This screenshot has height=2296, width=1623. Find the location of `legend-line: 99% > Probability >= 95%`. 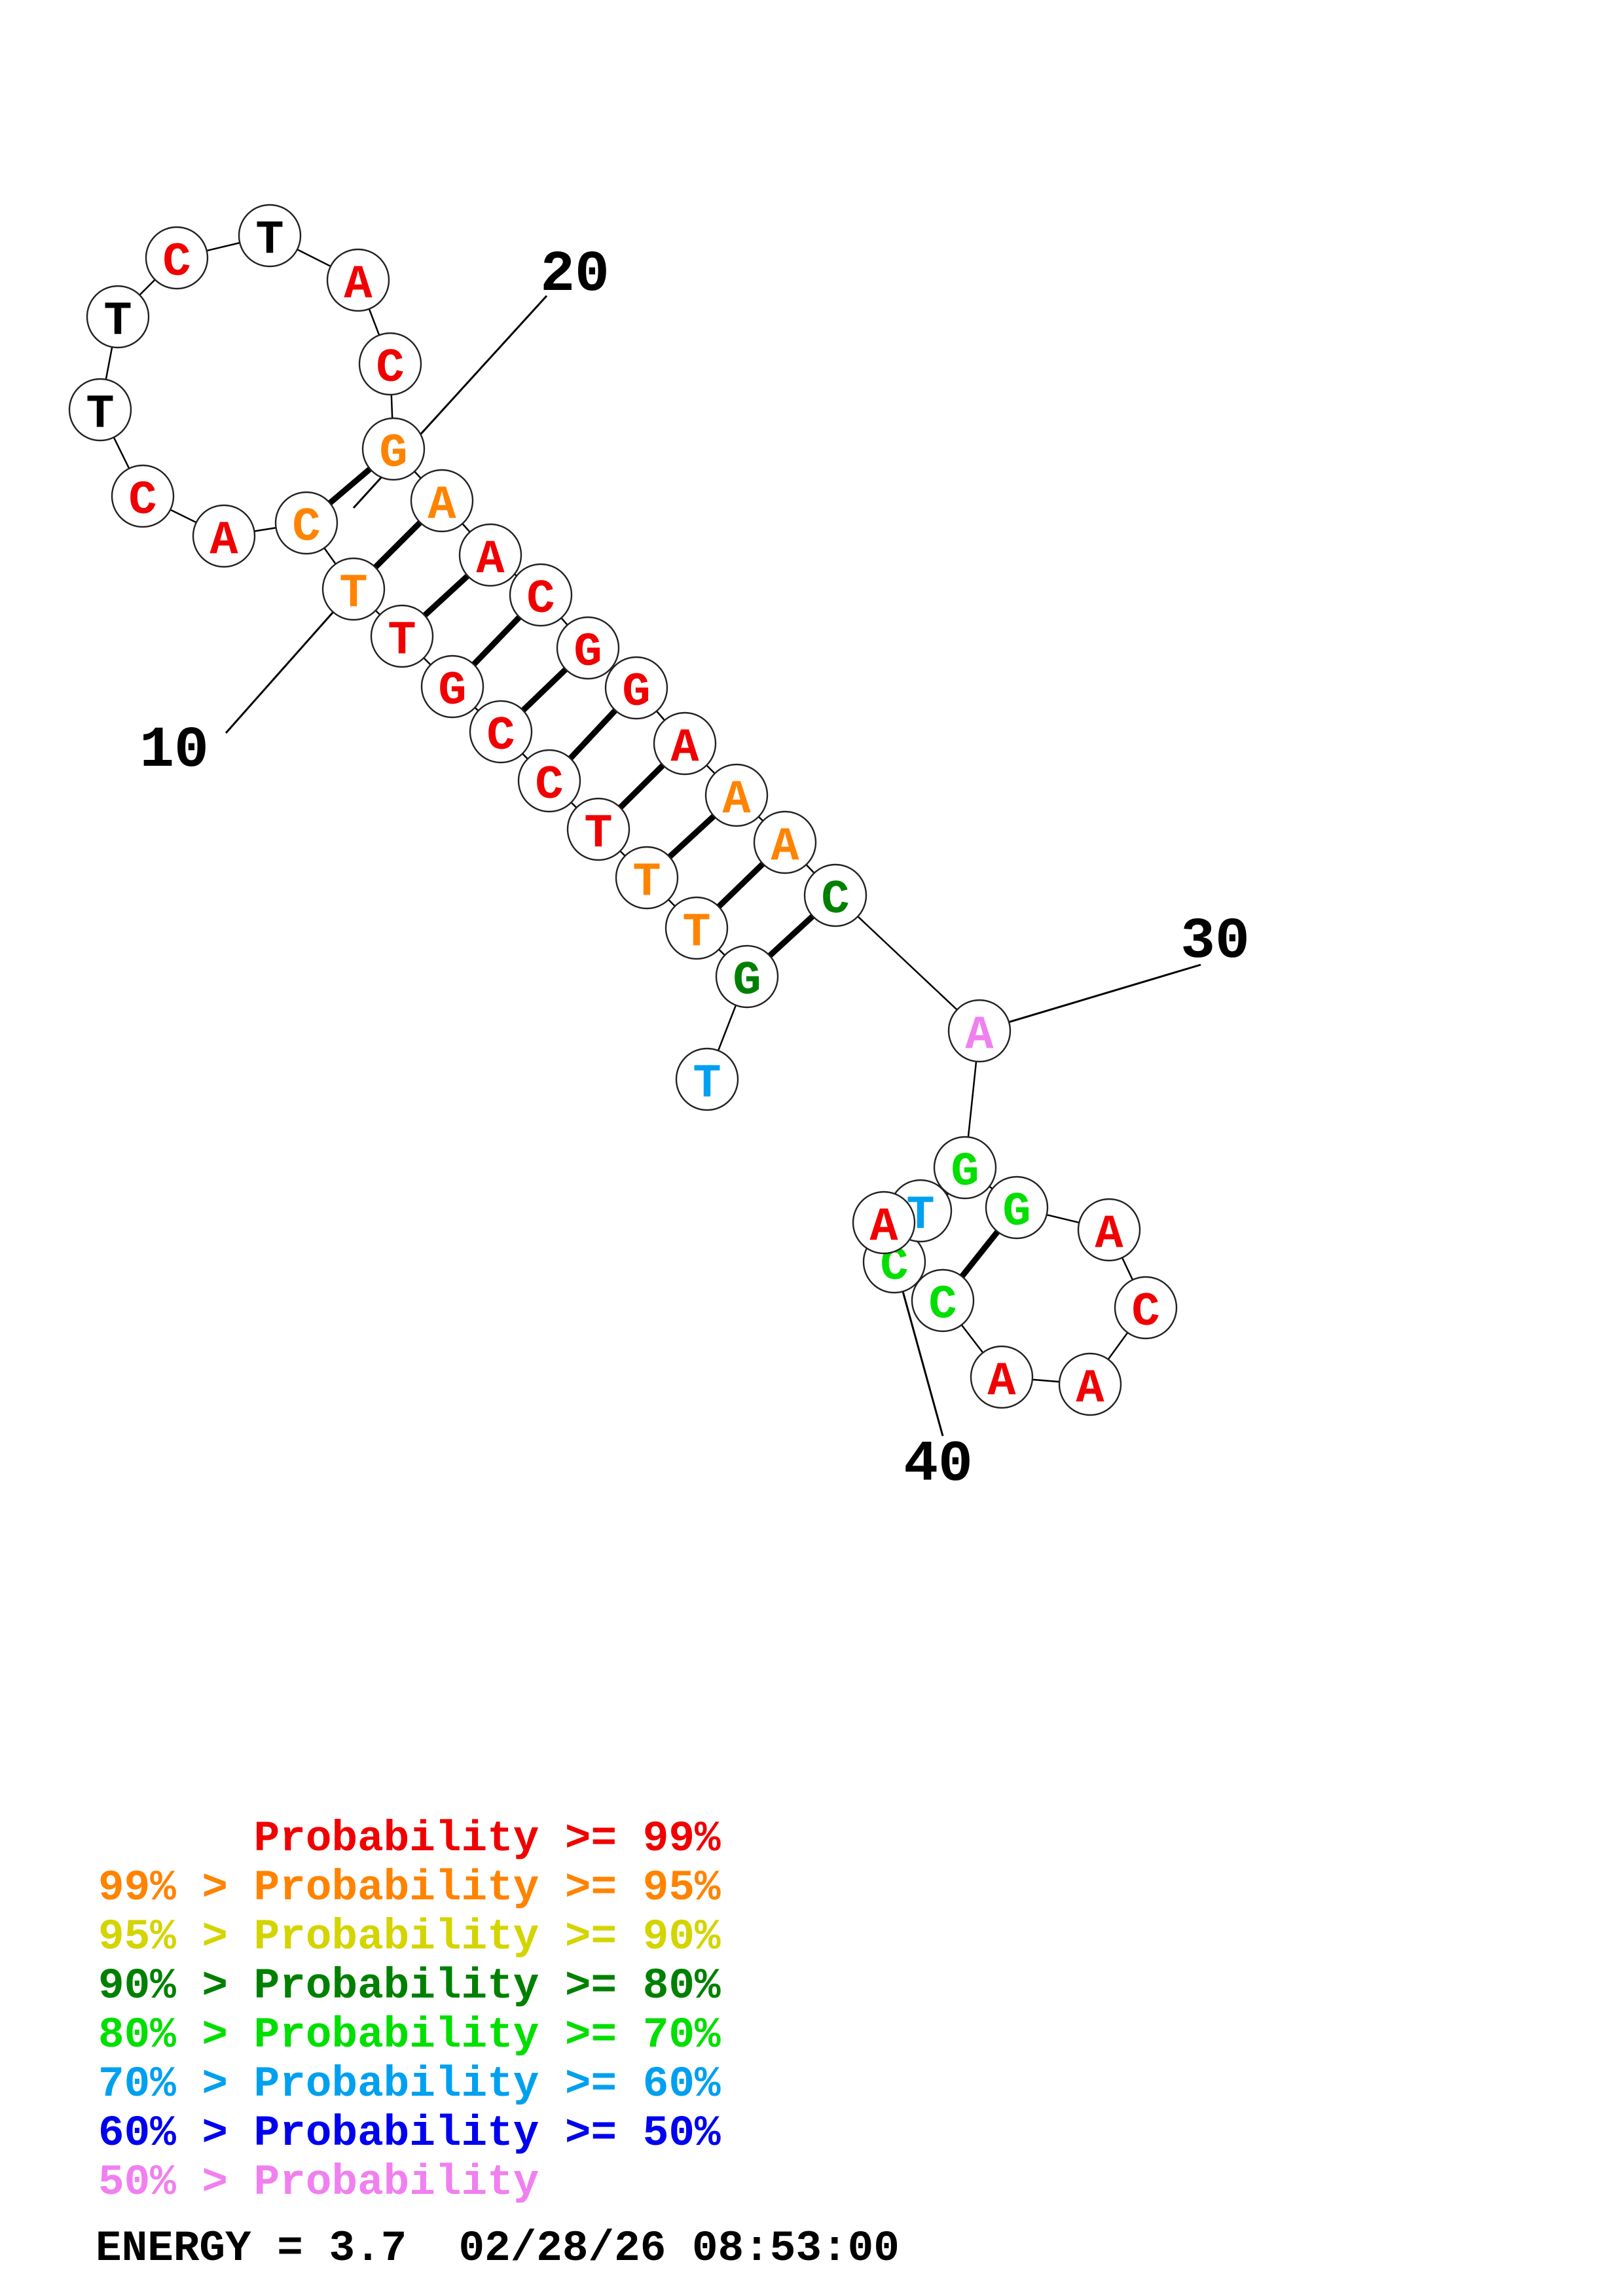

legend-line: 99% > Probability >= 95% is located at coordinates (409, 1887).